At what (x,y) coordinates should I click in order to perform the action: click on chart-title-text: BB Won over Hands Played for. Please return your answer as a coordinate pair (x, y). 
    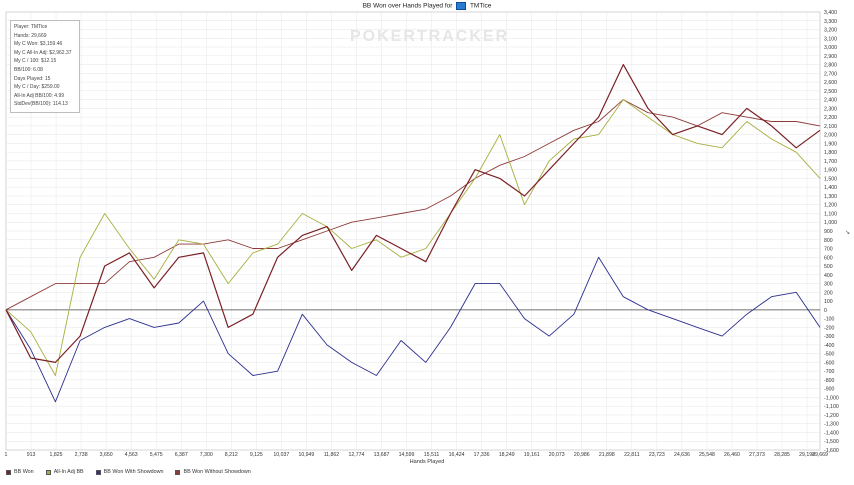
    Looking at the image, I should click on (407, 6).